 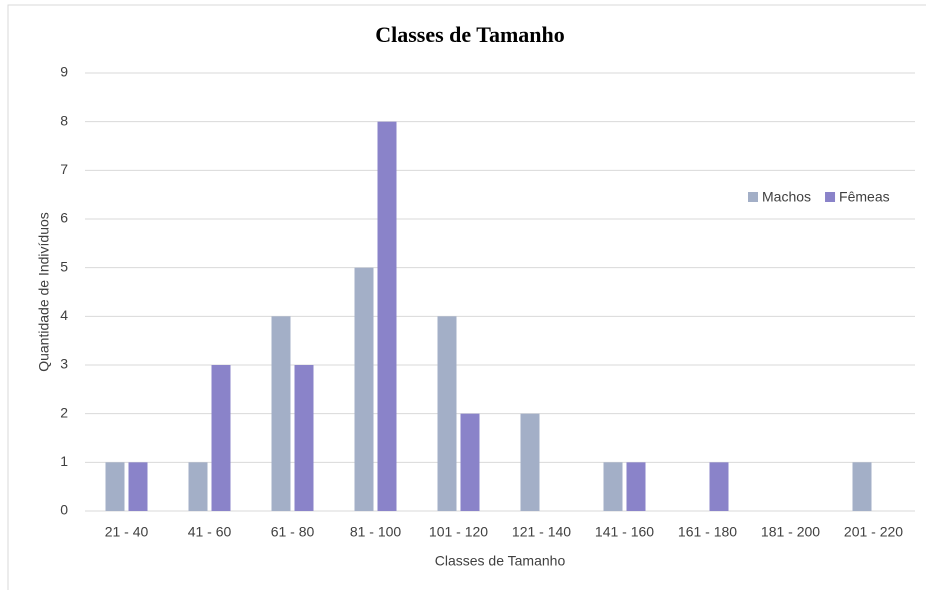 I want to click on x-tick-label: 121 - 140, so click(x=541, y=532).